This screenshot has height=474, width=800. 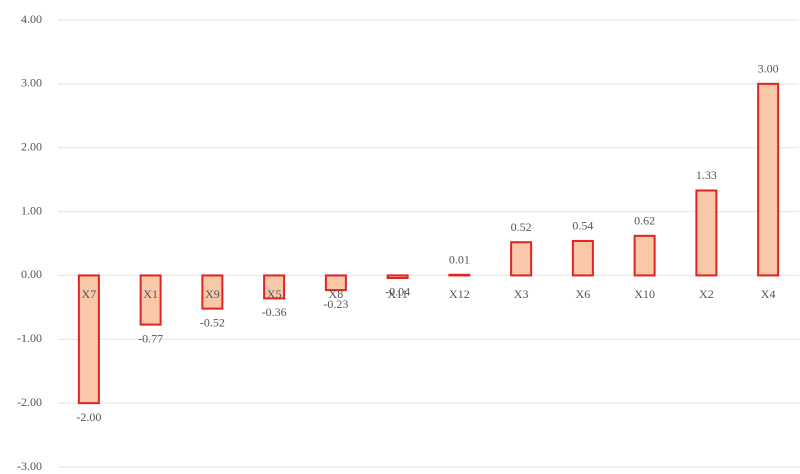 What do you see at coordinates (31, 146) in the screenshot?
I see `y-tick-label: 2.00` at bounding box center [31, 146].